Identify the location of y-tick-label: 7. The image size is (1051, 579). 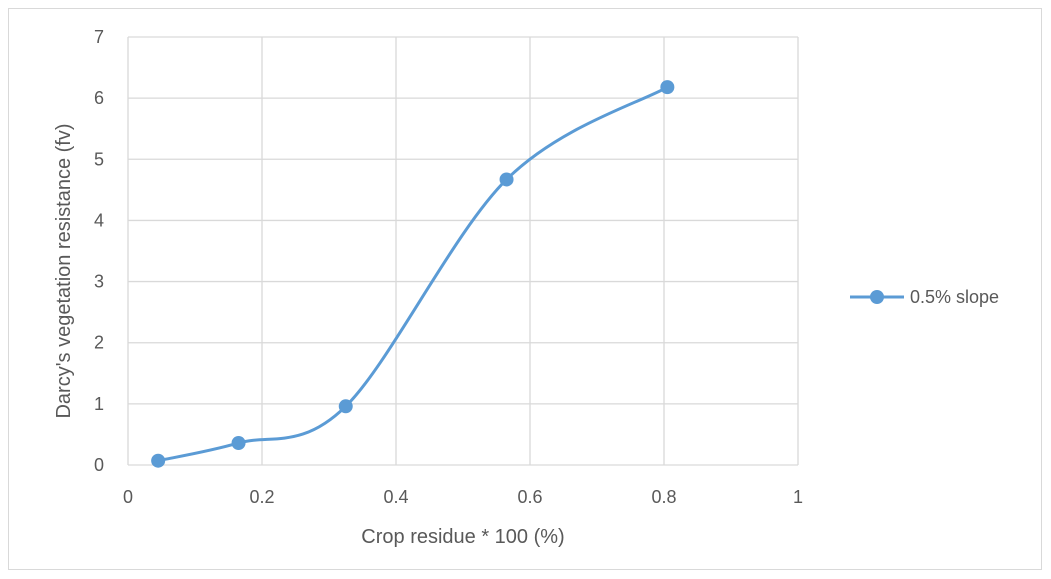
(99, 37).